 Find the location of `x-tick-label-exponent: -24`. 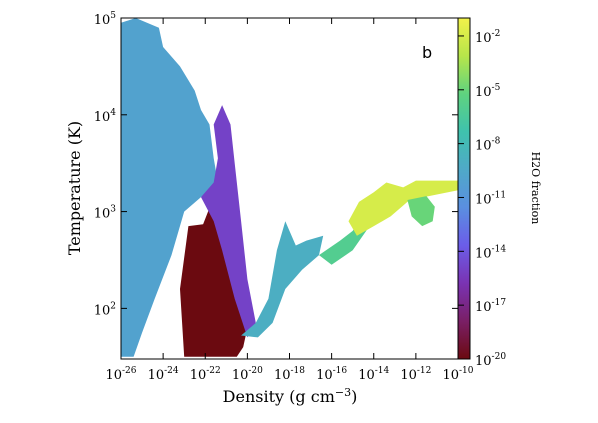

x-tick-label-exponent: -24 is located at coordinates (171, 371).